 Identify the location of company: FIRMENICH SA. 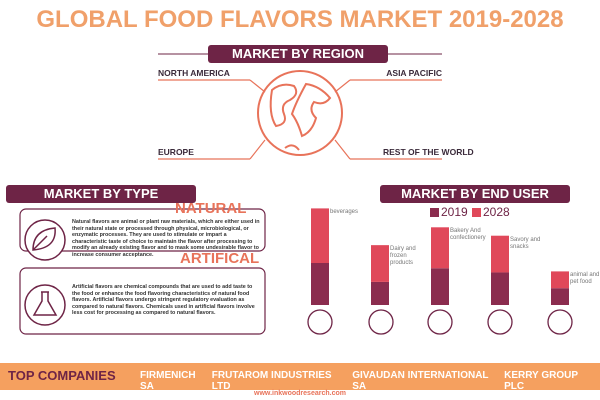
(168, 381).